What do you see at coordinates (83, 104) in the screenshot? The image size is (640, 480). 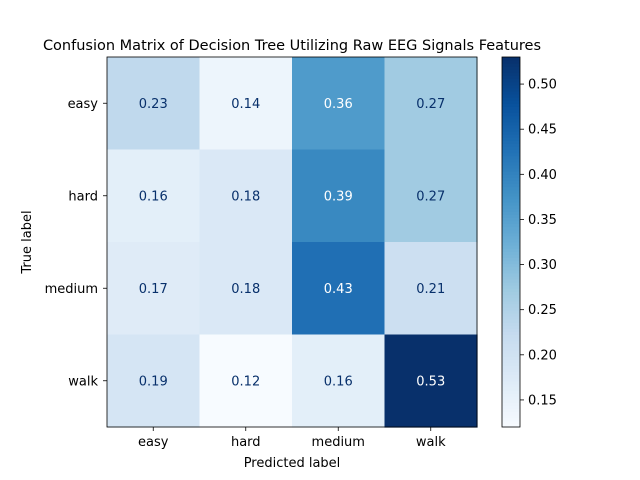 I see `y-tick-label: easy` at bounding box center [83, 104].